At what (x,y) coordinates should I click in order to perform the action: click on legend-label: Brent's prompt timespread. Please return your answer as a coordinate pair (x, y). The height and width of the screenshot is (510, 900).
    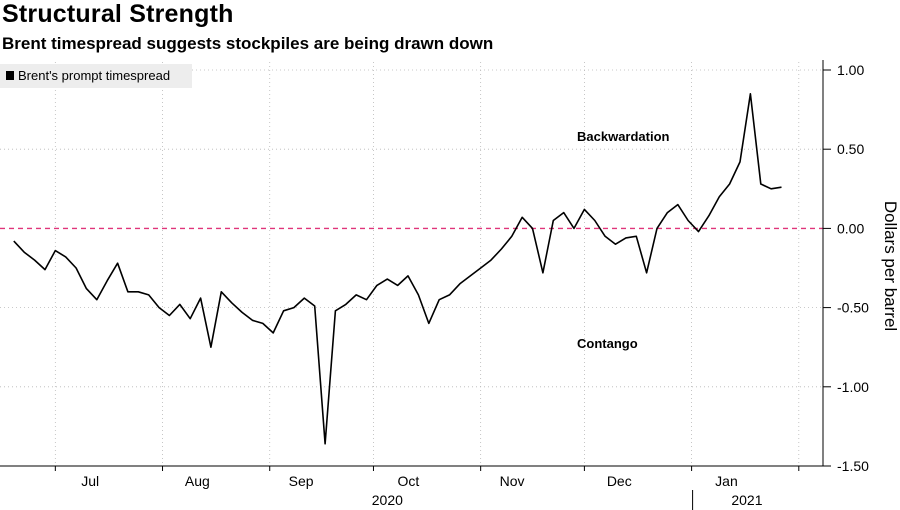
    Looking at the image, I should click on (94, 75).